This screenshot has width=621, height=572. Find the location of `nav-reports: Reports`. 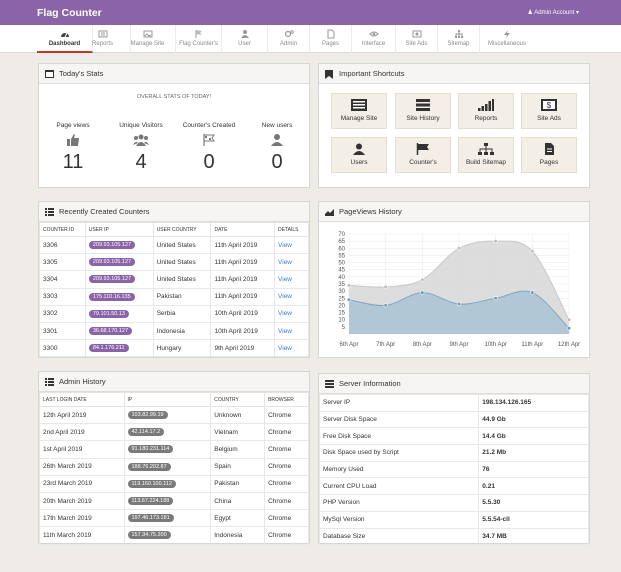

nav-reports: Reports is located at coordinates (103, 39).